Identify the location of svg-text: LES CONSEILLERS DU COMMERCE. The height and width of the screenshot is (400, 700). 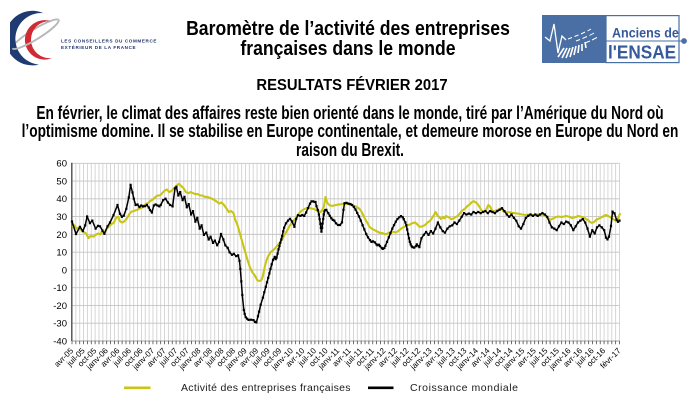
(109, 41).